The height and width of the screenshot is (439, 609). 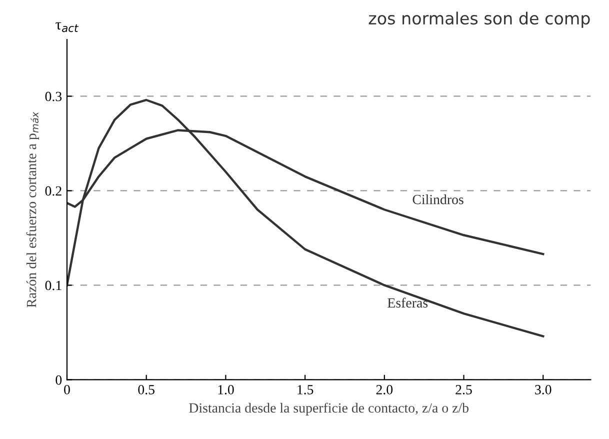 What do you see at coordinates (67, 27) in the screenshot?
I see `text: τ$_{act}$` at bounding box center [67, 27].